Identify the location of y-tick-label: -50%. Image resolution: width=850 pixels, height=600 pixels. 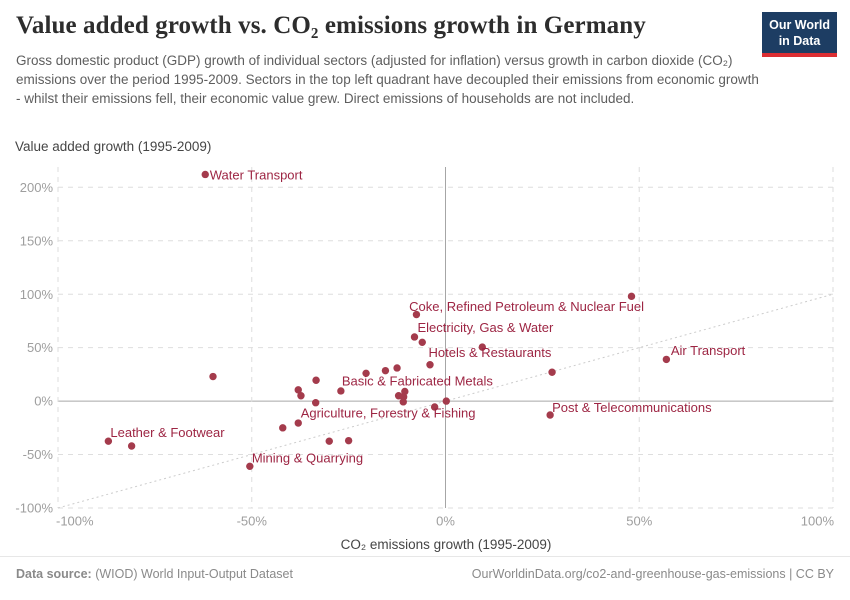
(38, 454).